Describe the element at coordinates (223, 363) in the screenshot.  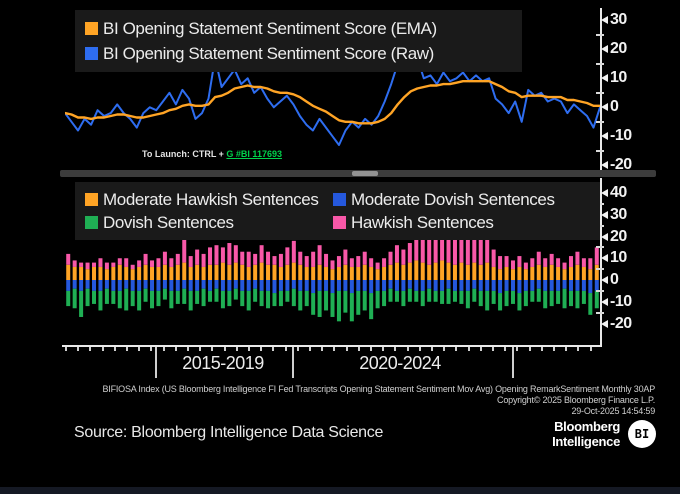
I see `x-axis-label-2015-2019: 2015-2019` at that location.